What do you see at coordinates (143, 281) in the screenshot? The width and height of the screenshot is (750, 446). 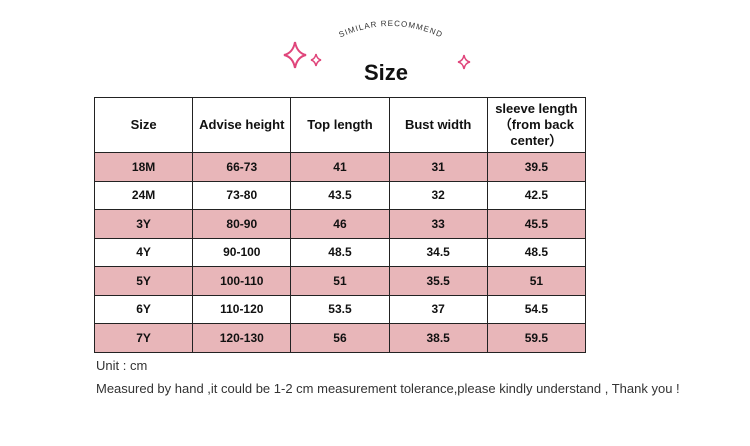 I see `table-cell: 5Y` at bounding box center [143, 281].